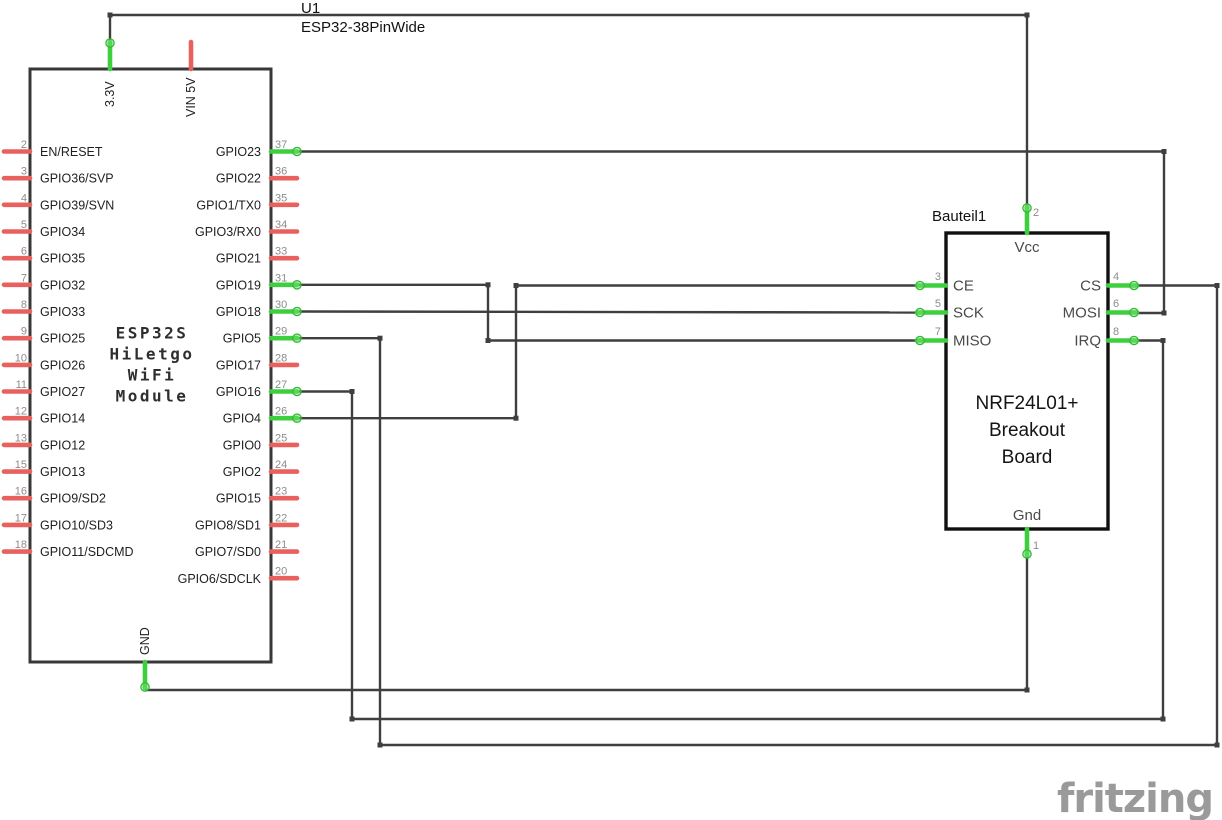 The height and width of the screenshot is (820, 1222). I want to click on svg-text: EN/RESET, so click(71, 152).